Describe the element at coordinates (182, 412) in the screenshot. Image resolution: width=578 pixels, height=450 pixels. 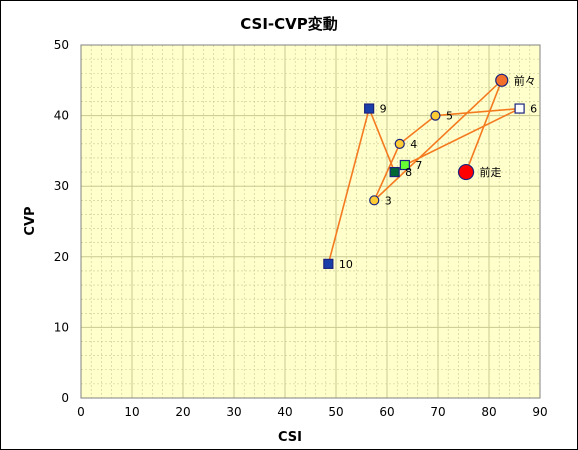
I see `x-tick-label: 20` at that location.